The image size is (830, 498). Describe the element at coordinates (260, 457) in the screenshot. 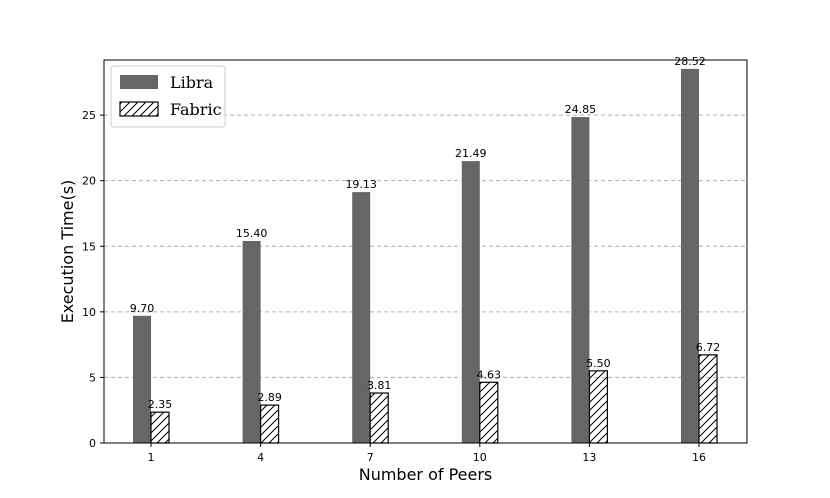

I see `x-tick-label-4: 4` at that location.